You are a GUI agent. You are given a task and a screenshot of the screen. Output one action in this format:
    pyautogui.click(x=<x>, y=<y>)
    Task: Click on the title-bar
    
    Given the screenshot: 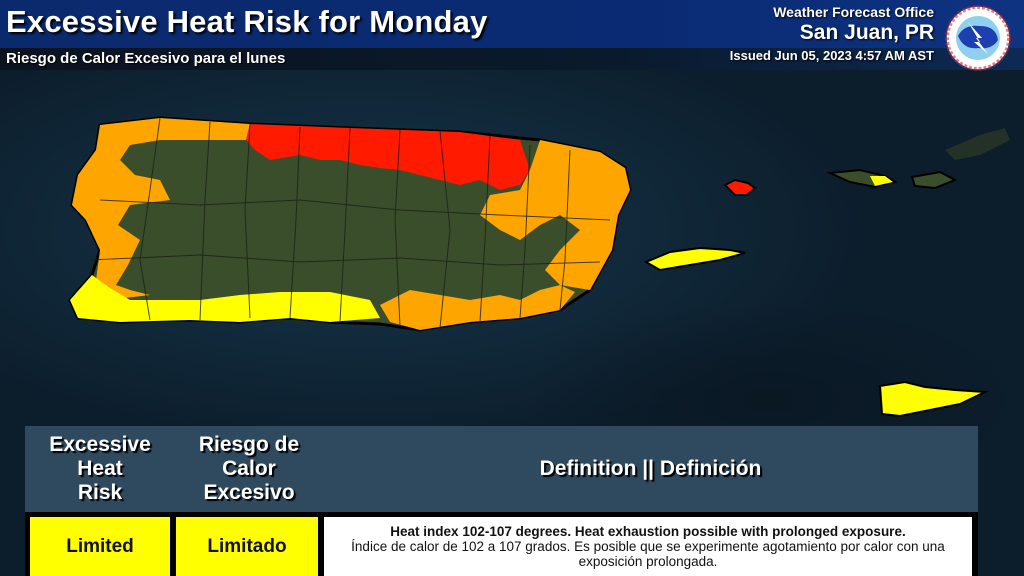 What is the action you would take?
    pyautogui.click(x=512, y=24)
    